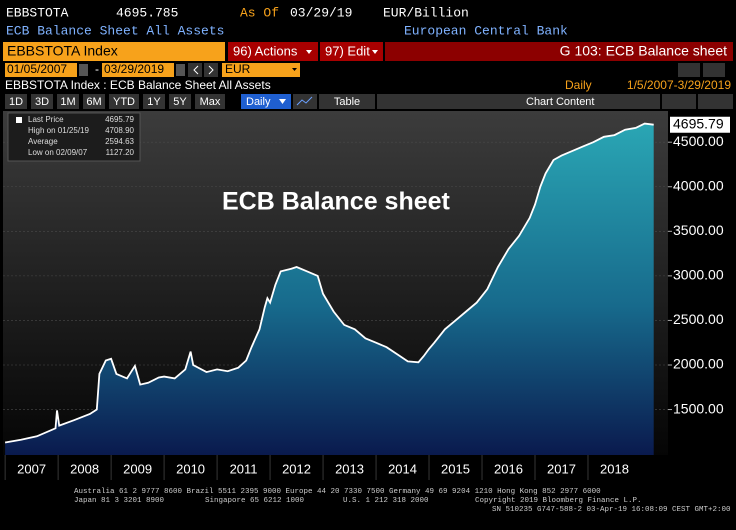  I want to click on next-icon, so click(211, 70).